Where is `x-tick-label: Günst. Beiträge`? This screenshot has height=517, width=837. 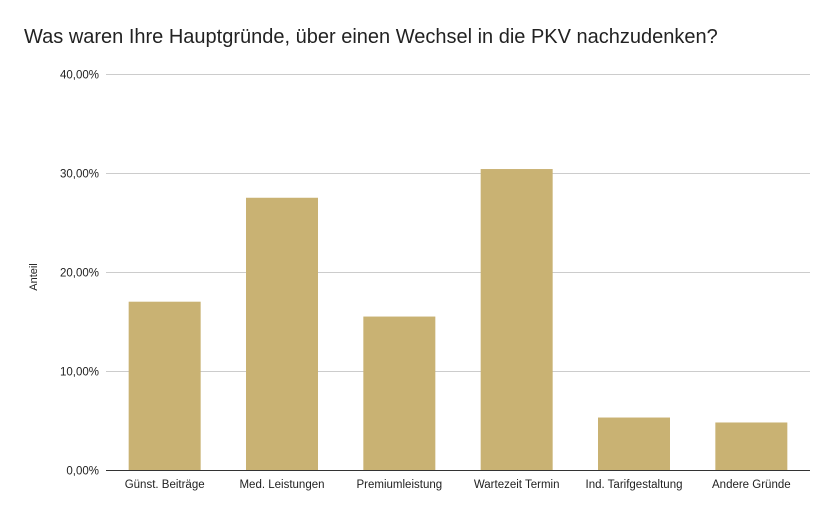
x-tick-label: Günst. Beiträge is located at coordinates (165, 485).